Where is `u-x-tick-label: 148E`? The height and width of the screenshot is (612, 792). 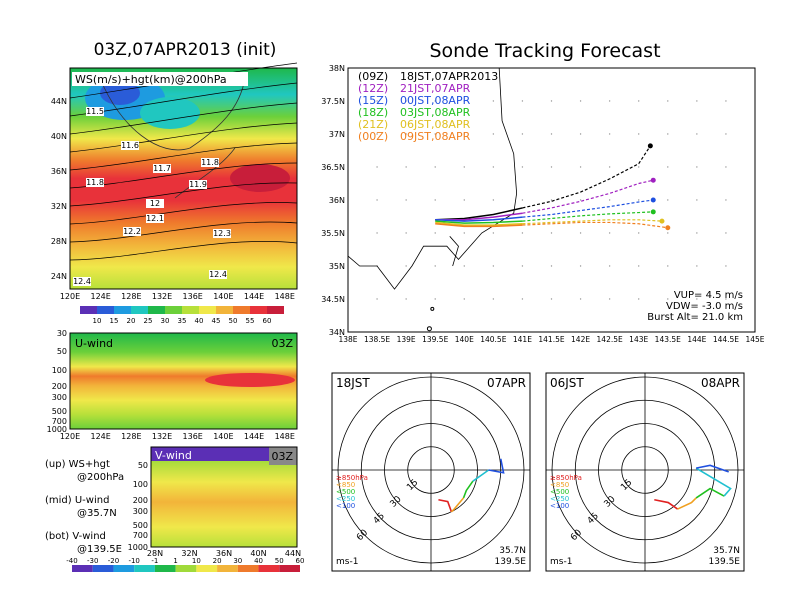
u-x-tick-label: 148E is located at coordinates (285, 436).